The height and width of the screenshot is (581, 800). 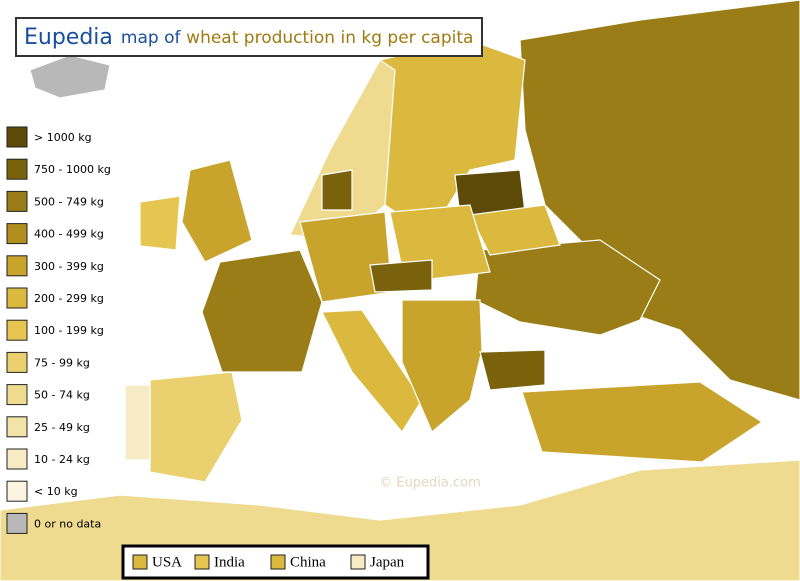 I want to click on france, so click(x=262, y=311).